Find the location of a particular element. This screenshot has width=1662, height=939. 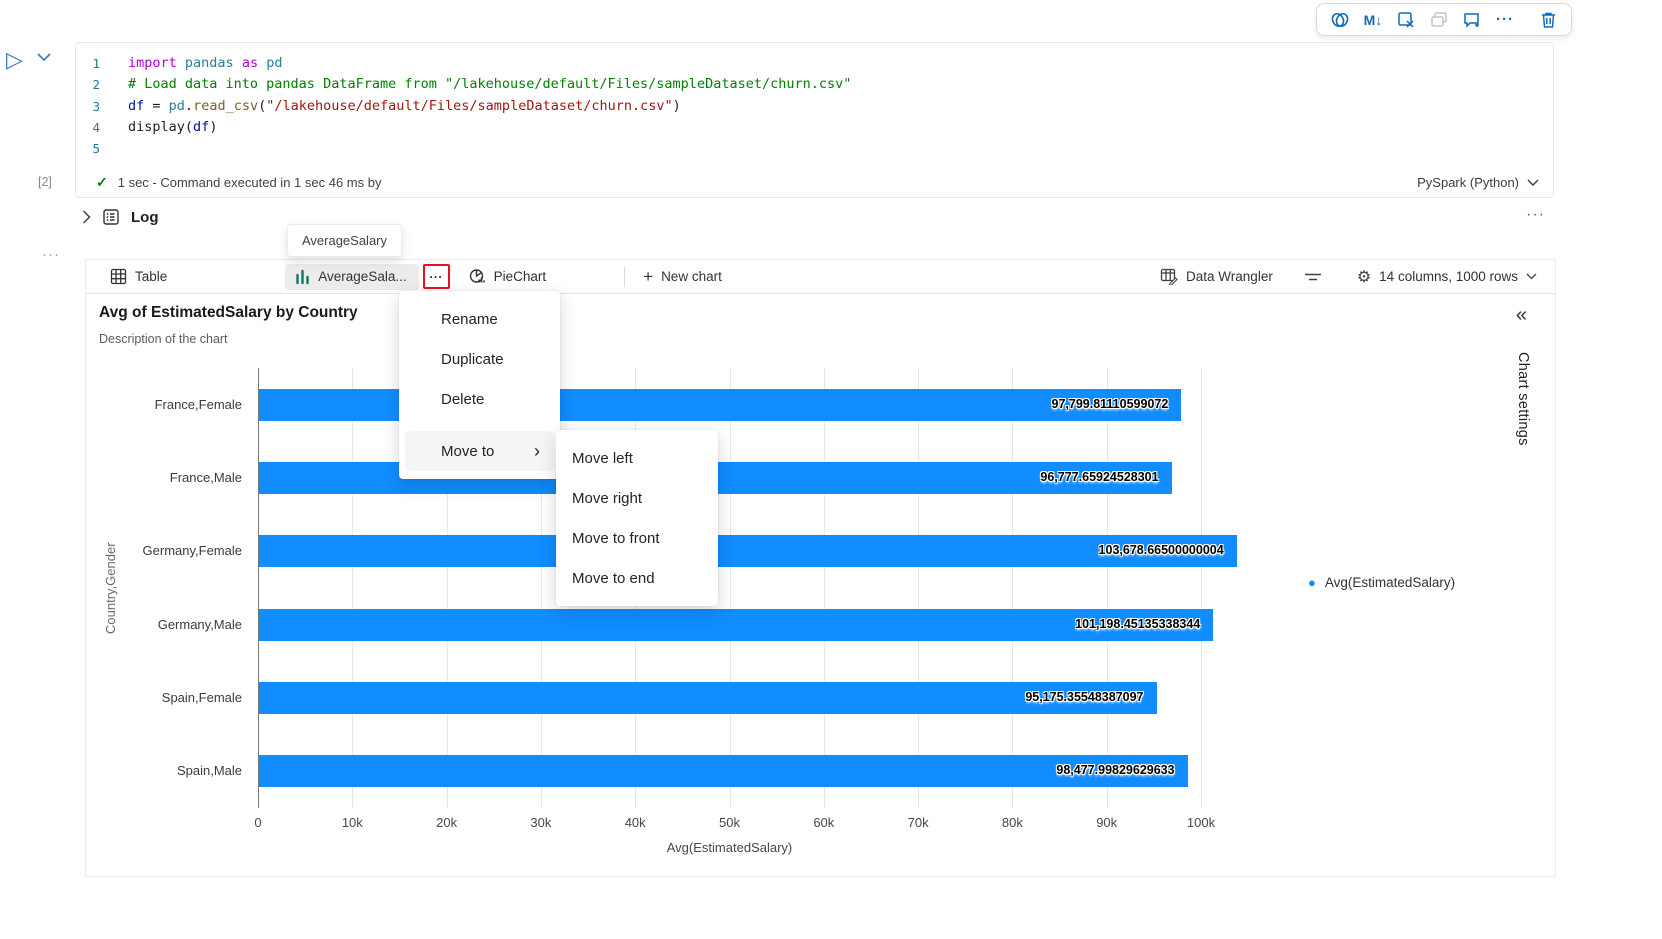

columns-rows-label: 14 columns, 1000 rows is located at coordinates (1448, 276).